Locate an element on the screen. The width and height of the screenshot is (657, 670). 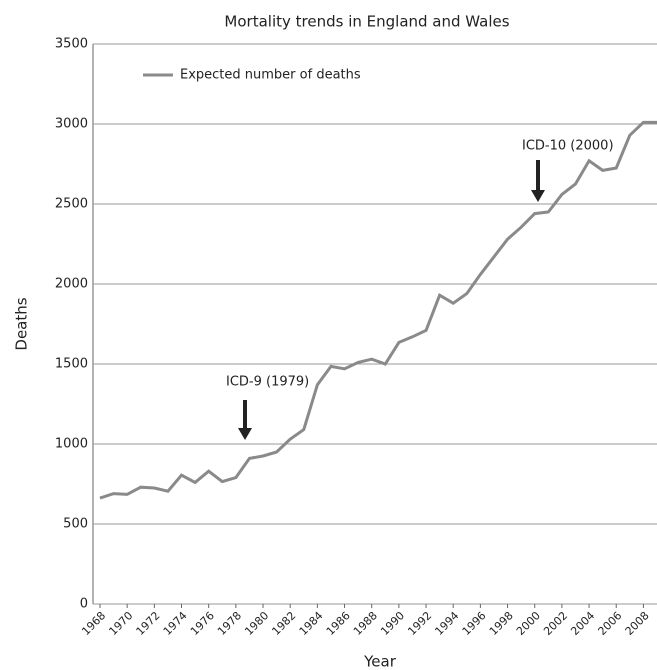
x-tick-label: 2008 is located at coordinates (637, 623).